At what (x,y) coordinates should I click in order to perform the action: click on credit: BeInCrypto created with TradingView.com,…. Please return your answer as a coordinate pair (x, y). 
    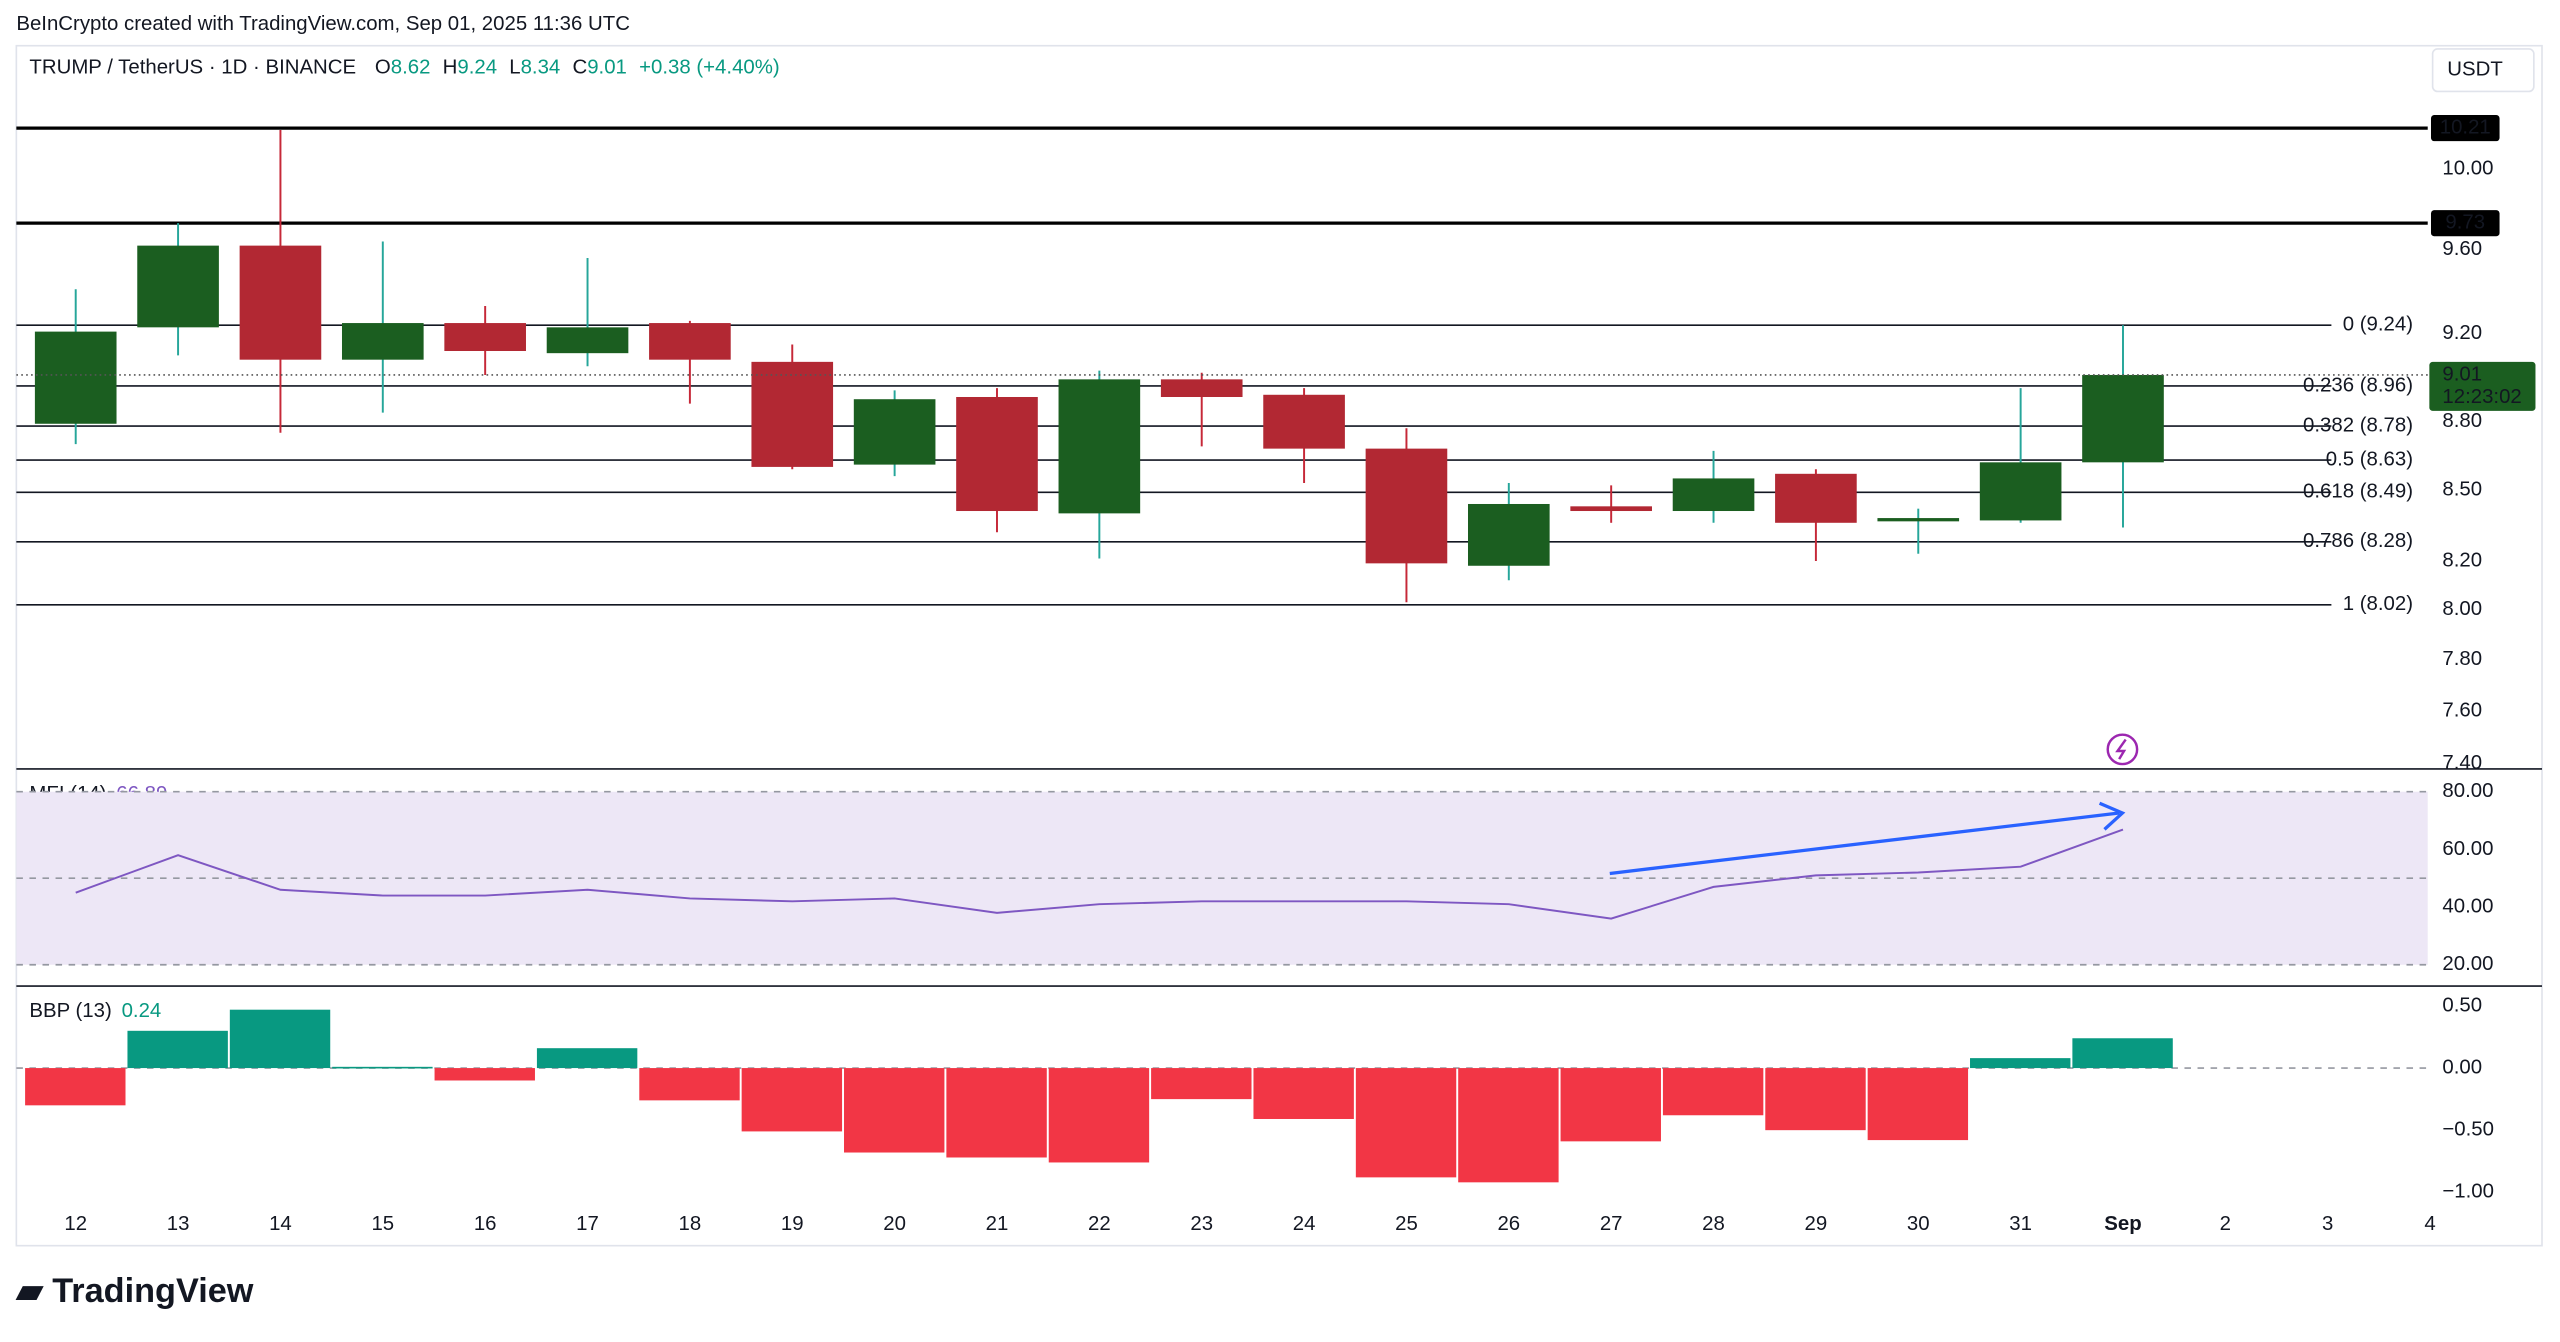
    Looking at the image, I should click on (323, 24).